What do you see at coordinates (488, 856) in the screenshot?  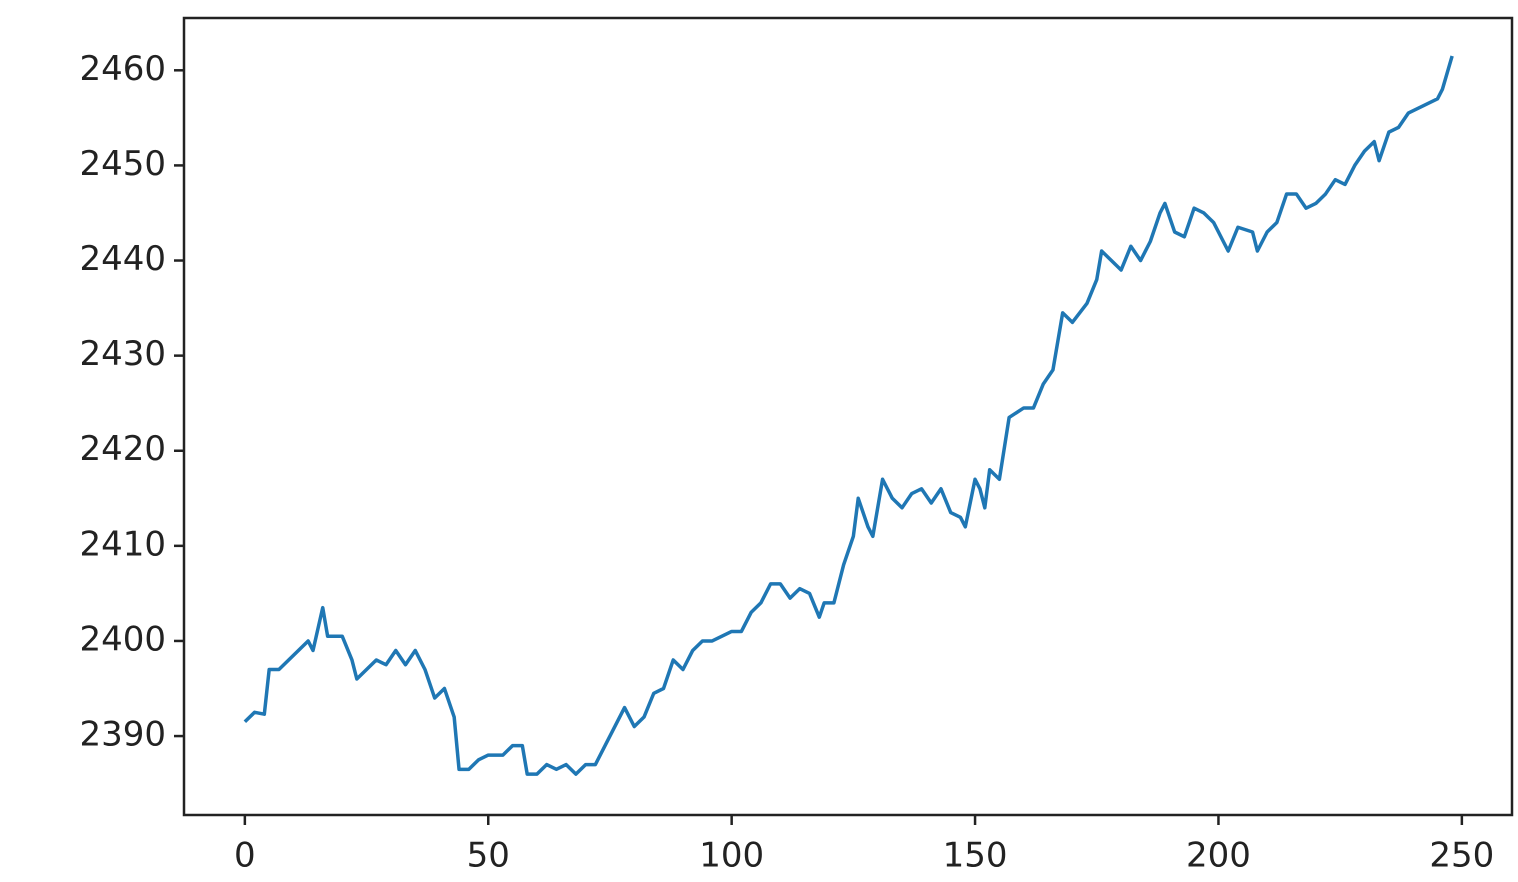 I see `x-tick-label: 50` at bounding box center [488, 856].